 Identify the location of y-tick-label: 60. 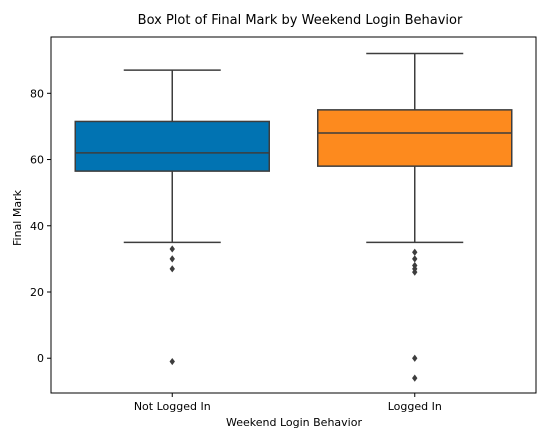
(37, 160).